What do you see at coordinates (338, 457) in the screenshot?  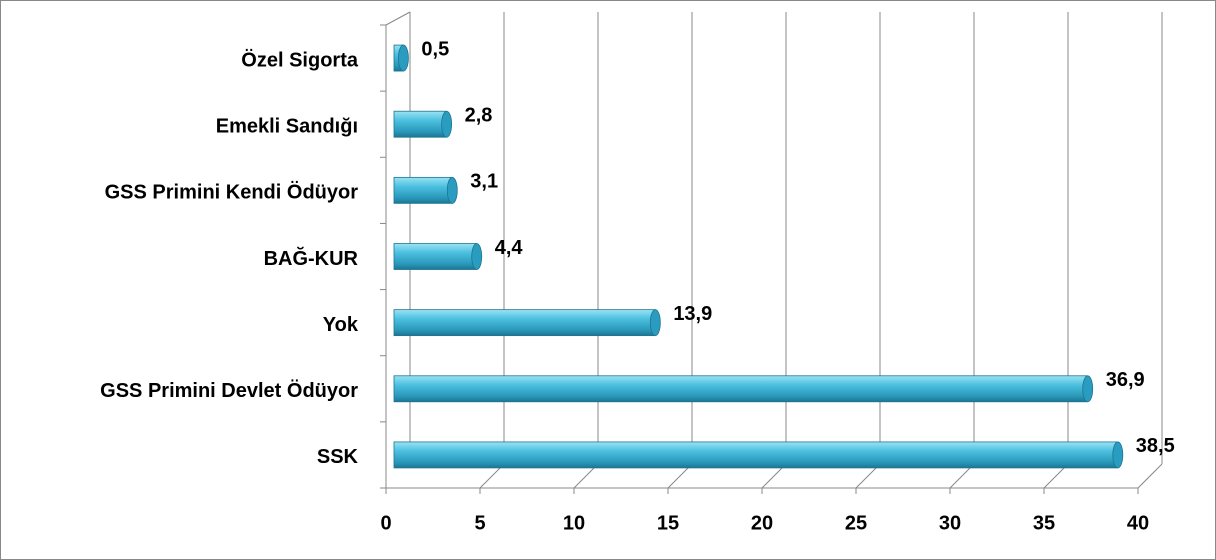 I see `category-label: SSK` at bounding box center [338, 457].